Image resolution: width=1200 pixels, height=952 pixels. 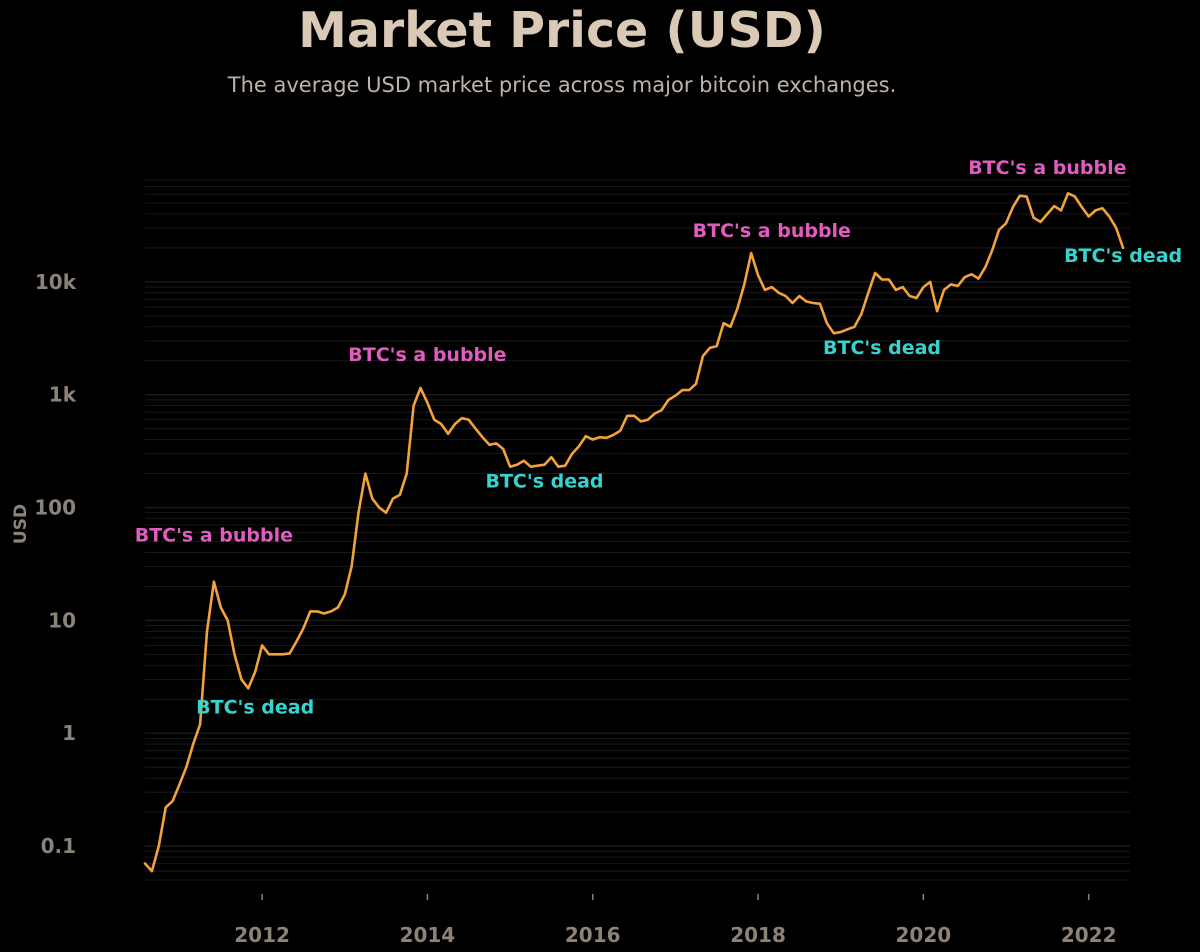 What do you see at coordinates (758, 935) in the screenshot?
I see `x-tick-label: 2018` at bounding box center [758, 935].